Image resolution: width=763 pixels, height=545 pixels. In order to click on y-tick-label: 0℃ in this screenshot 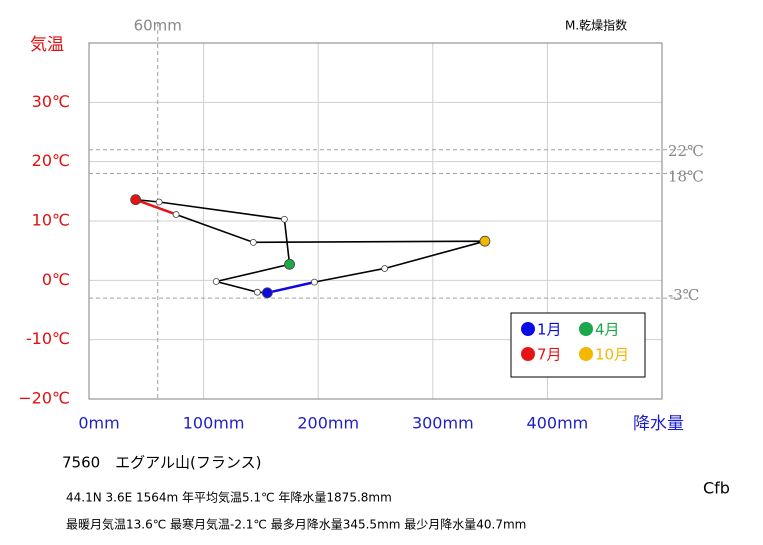, I will do `click(56, 279)`.